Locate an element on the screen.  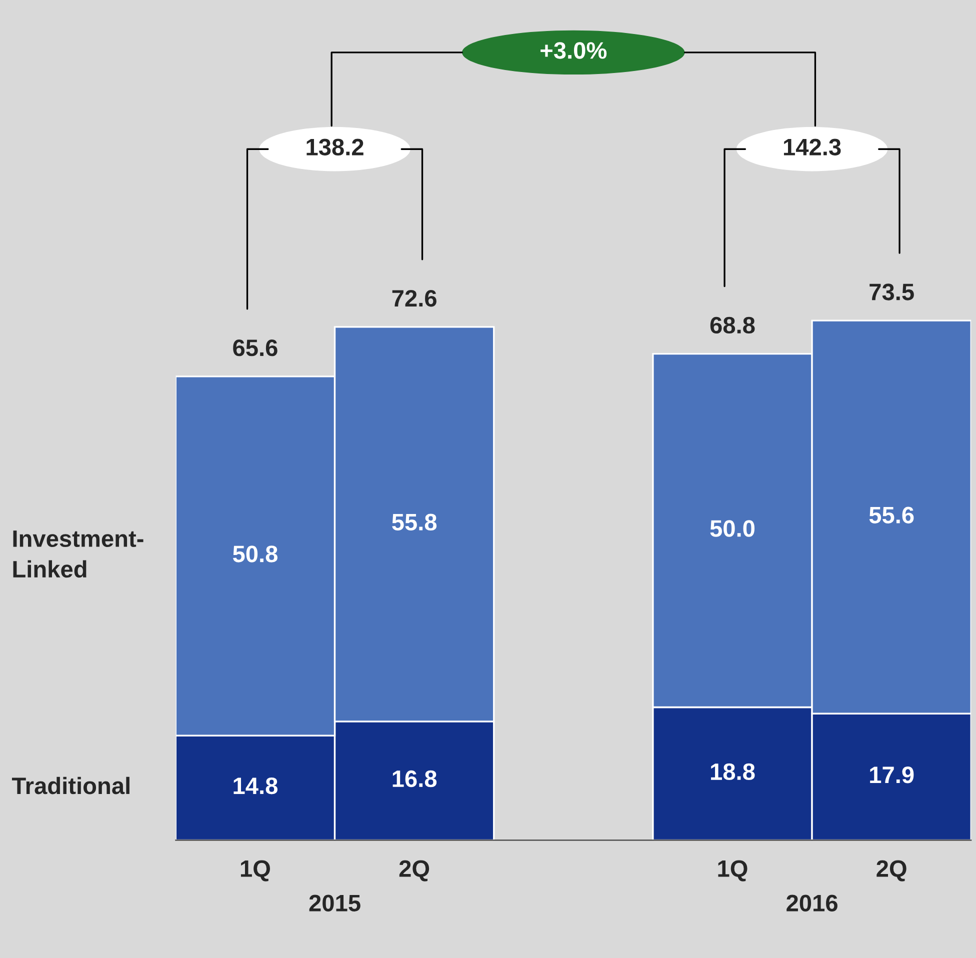
data-label: 50.0 is located at coordinates (732, 528).